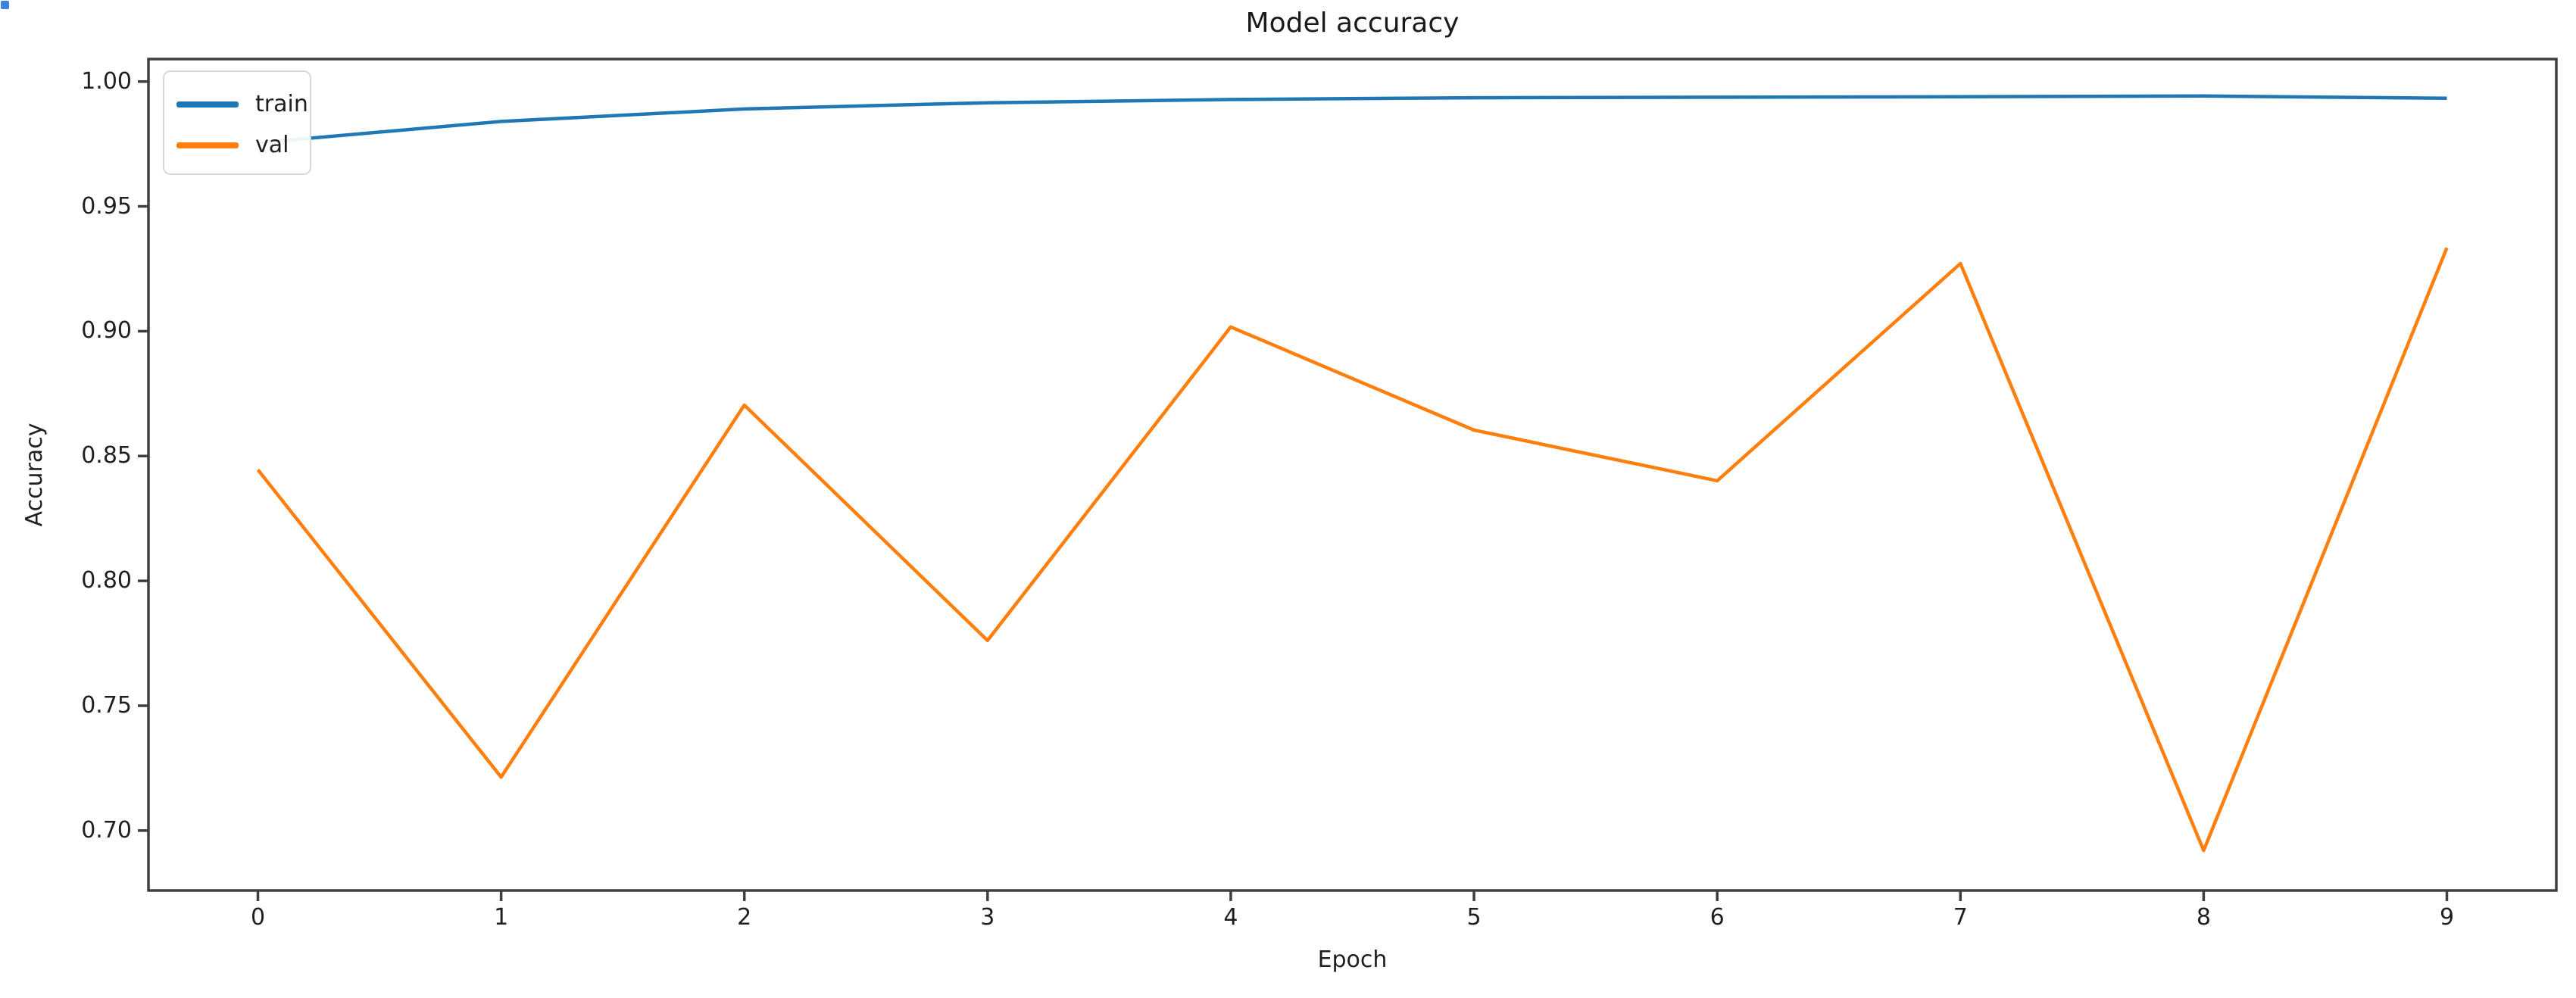  I want to click on y-tick-label: 0.90, so click(107, 331).